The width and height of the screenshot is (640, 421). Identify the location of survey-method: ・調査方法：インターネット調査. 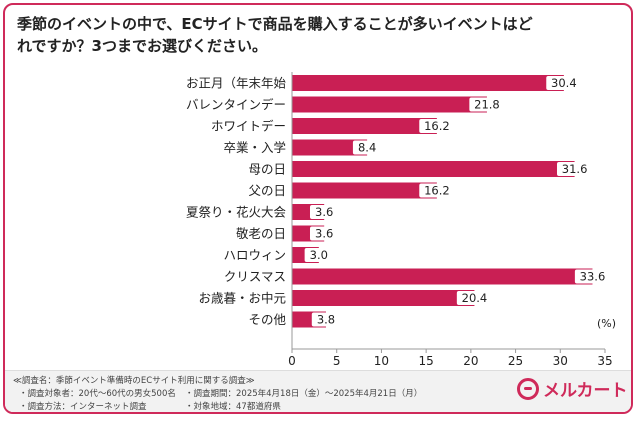
(83, 407).